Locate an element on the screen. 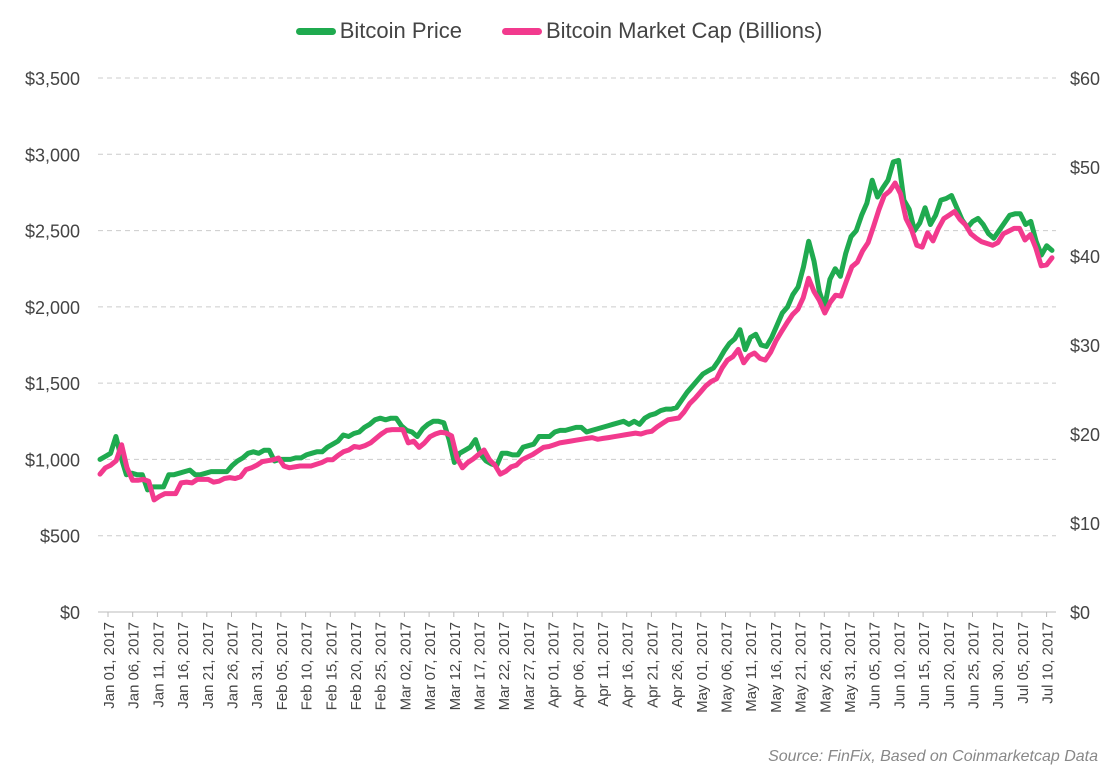 This screenshot has width=1118, height=776. x-tick-label: Jun 10, 2017 is located at coordinates (899, 665).